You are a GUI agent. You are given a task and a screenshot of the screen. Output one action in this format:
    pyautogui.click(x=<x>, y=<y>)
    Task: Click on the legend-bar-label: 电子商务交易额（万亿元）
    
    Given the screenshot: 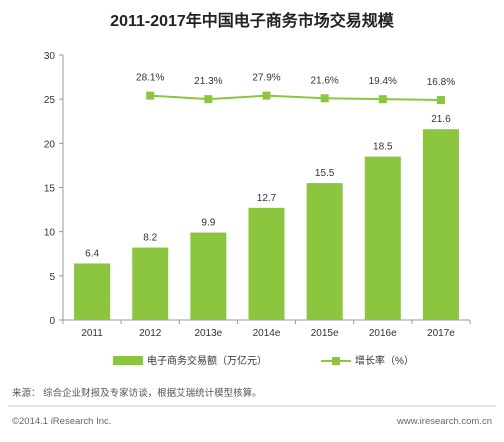 What is the action you would take?
    pyautogui.click(x=207, y=360)
    